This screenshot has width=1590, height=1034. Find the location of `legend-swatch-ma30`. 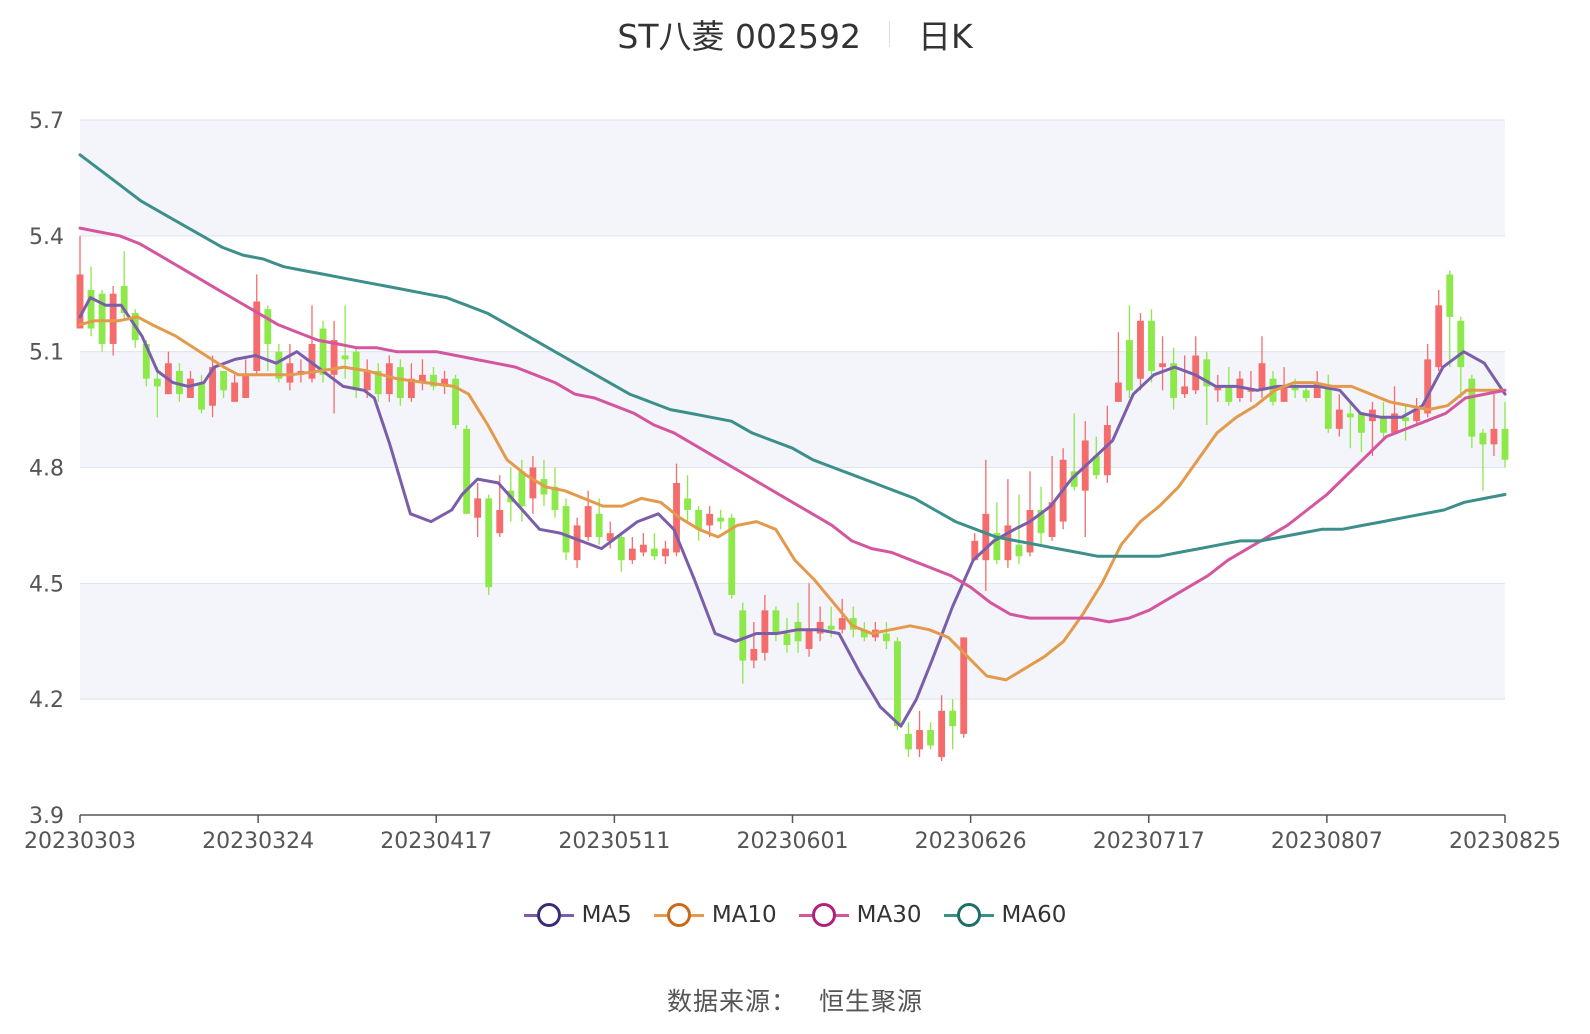

legend-swatch-ma30 is located at coordinates (823, 915).